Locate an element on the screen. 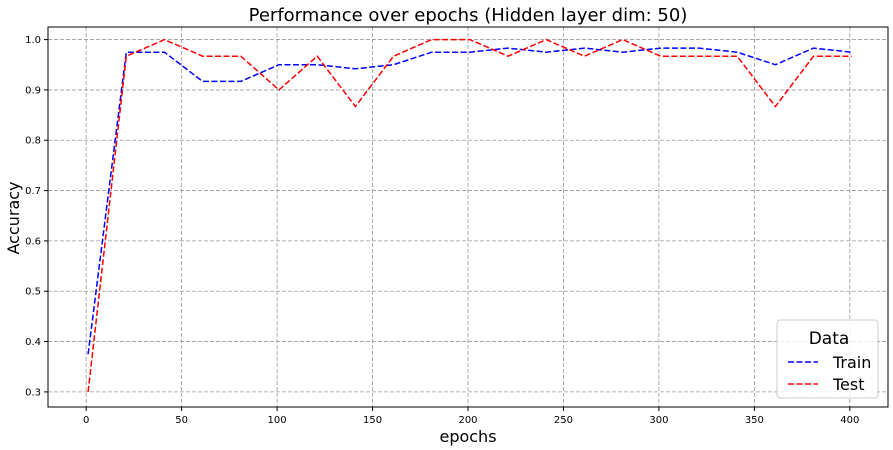 This screenshot has width=893, height=450. x-axis: 0 50 100 150 200 250 300 350 400 is located at coordinates (471, 416).